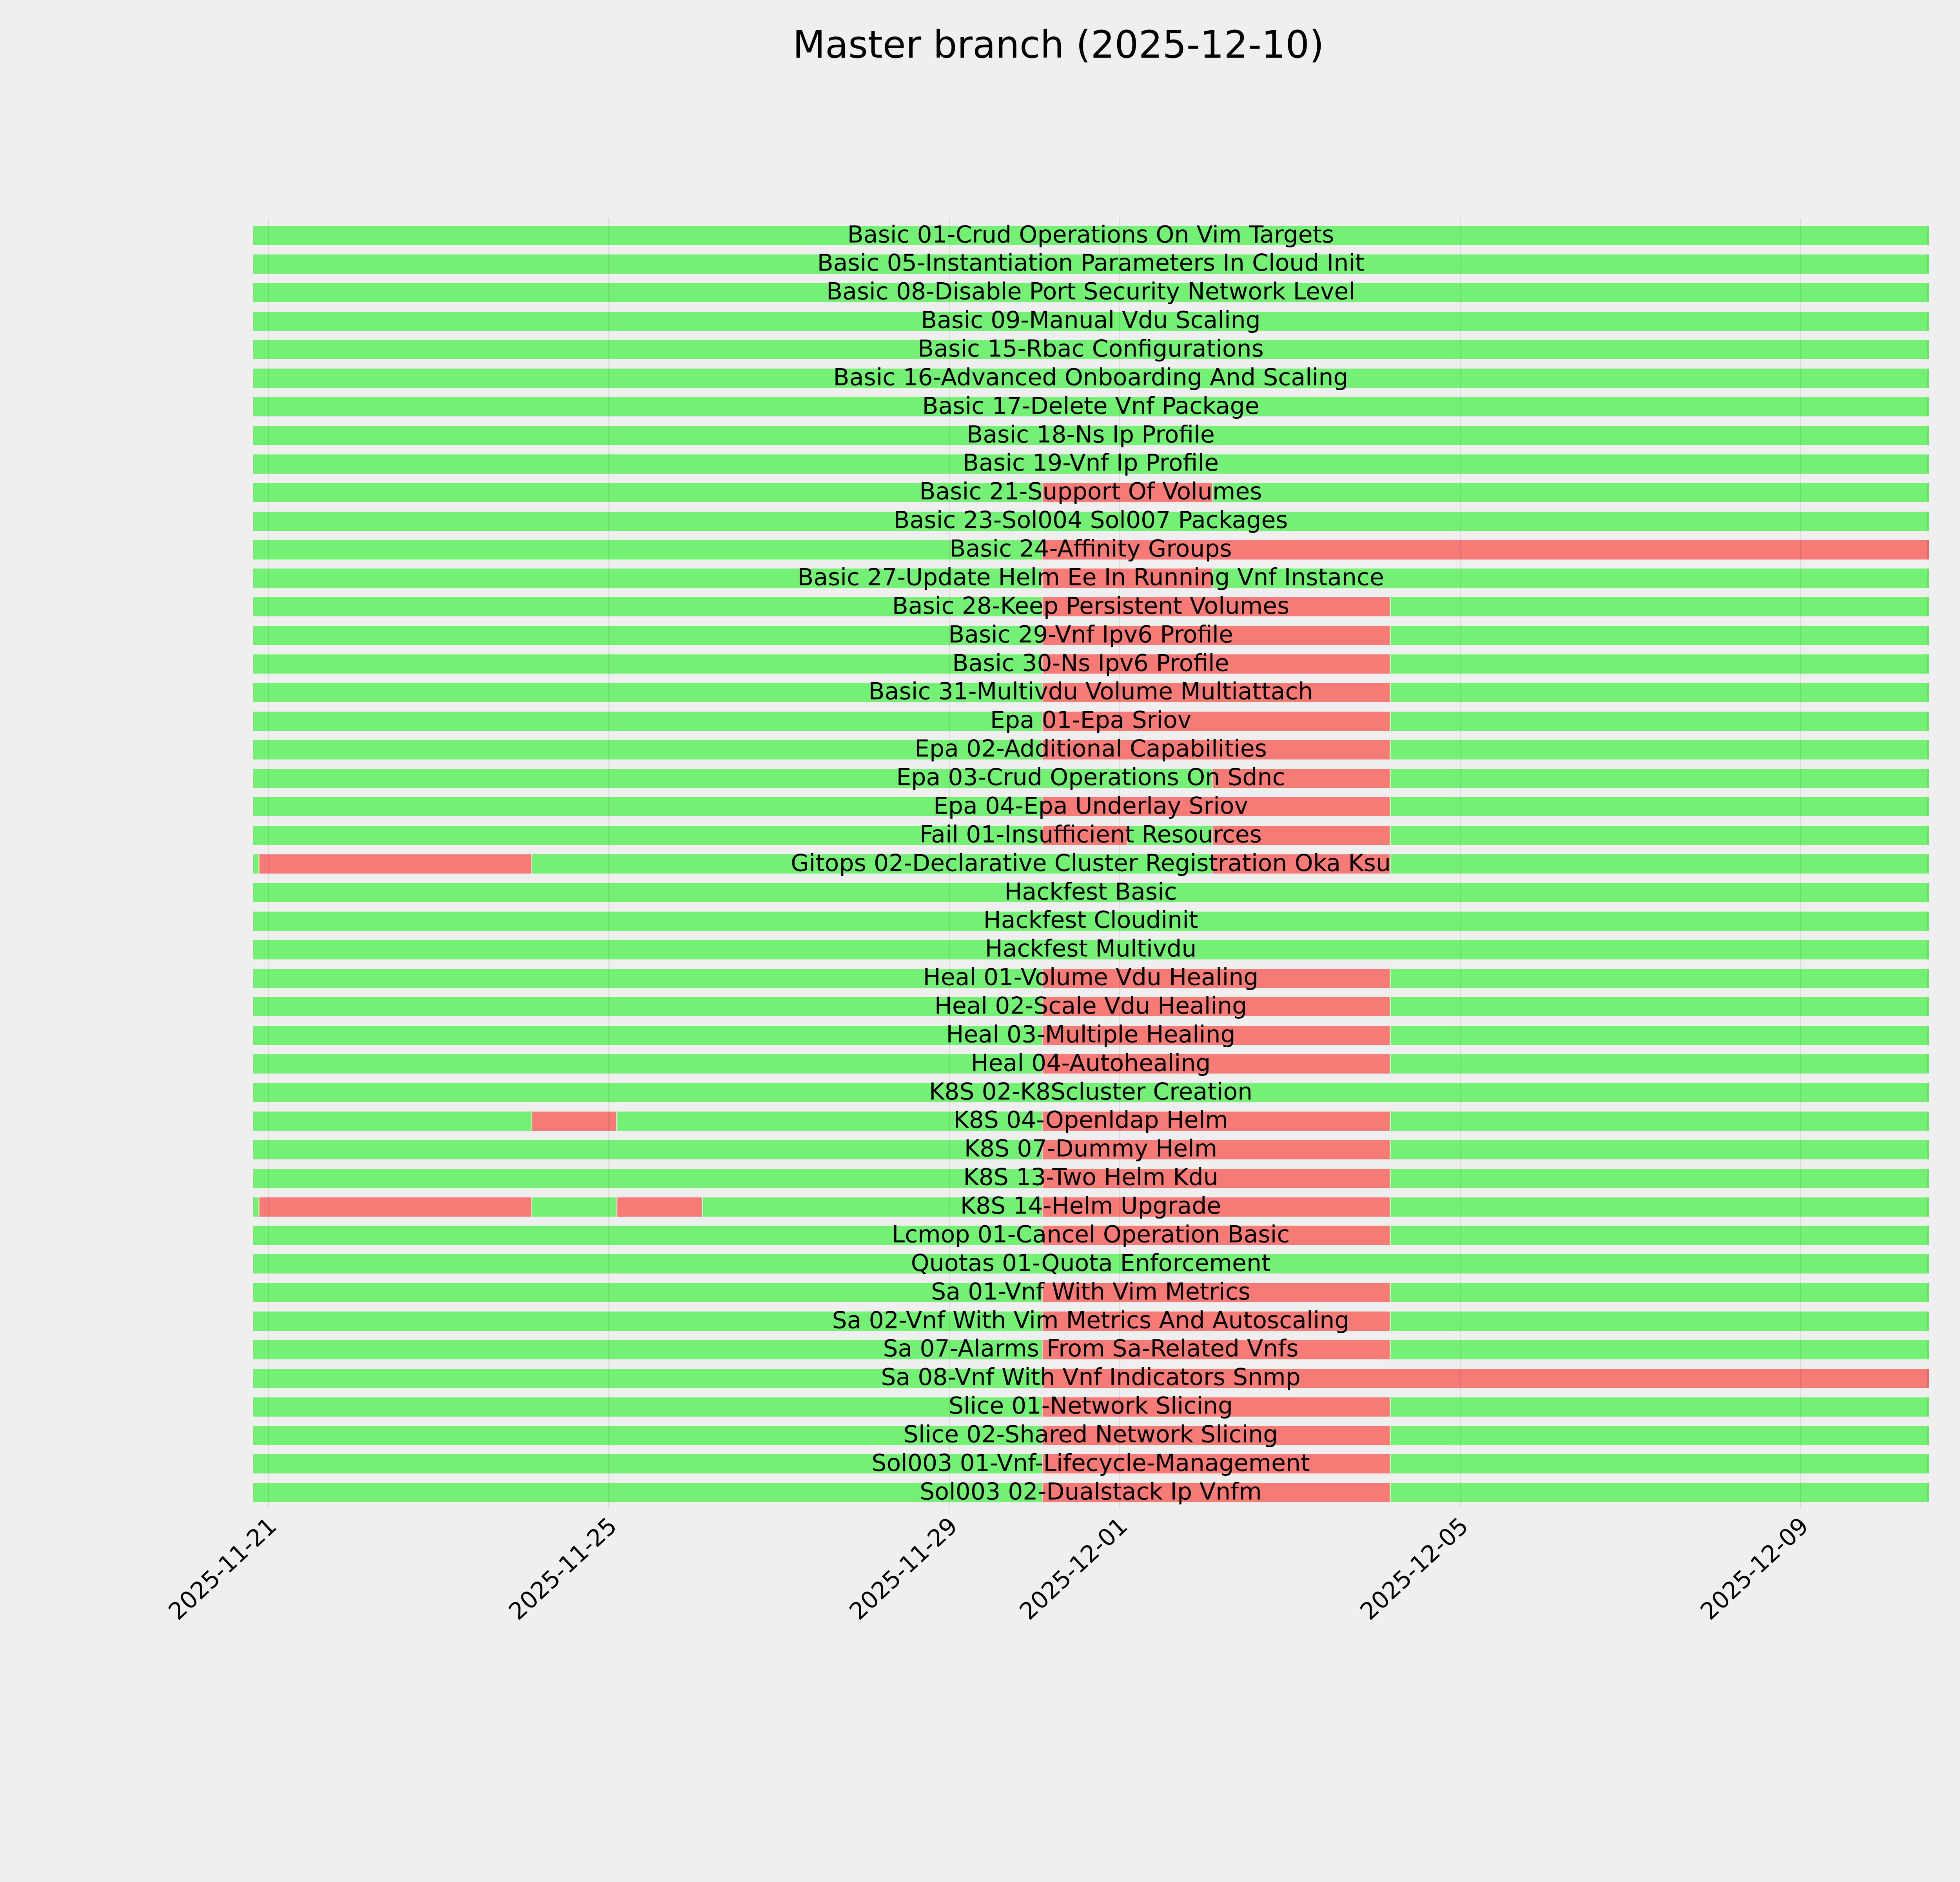 The width and height of the screenshot is (1960, 1882). I want to click on test-row: Basic 19-Vnf Ip Profile, so click(1091, 463).